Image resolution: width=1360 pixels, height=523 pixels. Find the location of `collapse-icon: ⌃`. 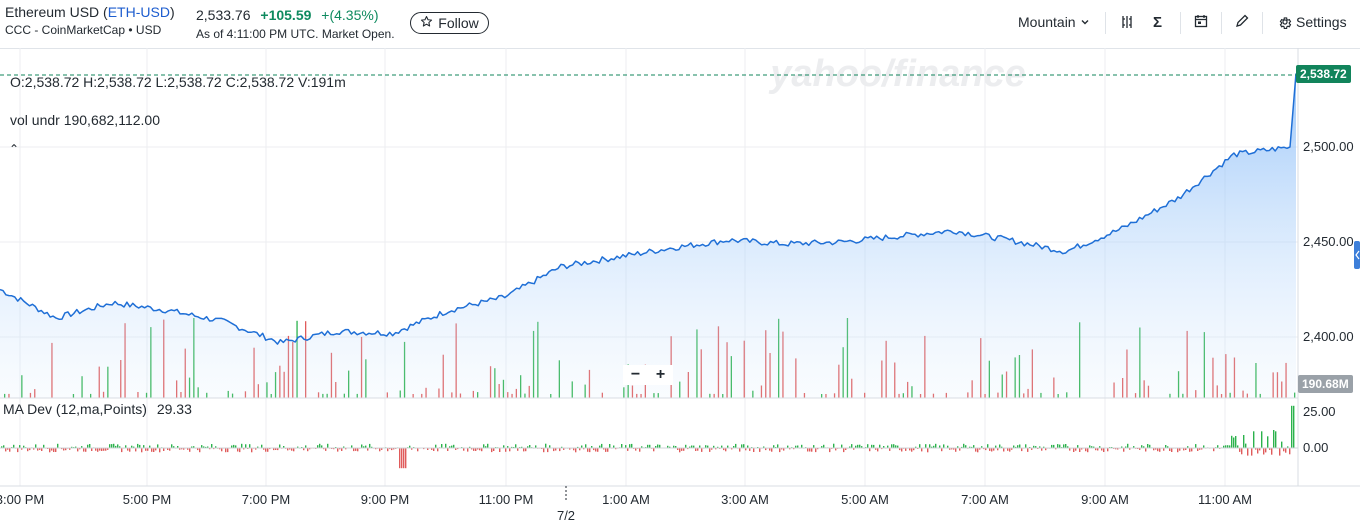

collapse-icon: ⌃ is located at coordinates (14, 149).